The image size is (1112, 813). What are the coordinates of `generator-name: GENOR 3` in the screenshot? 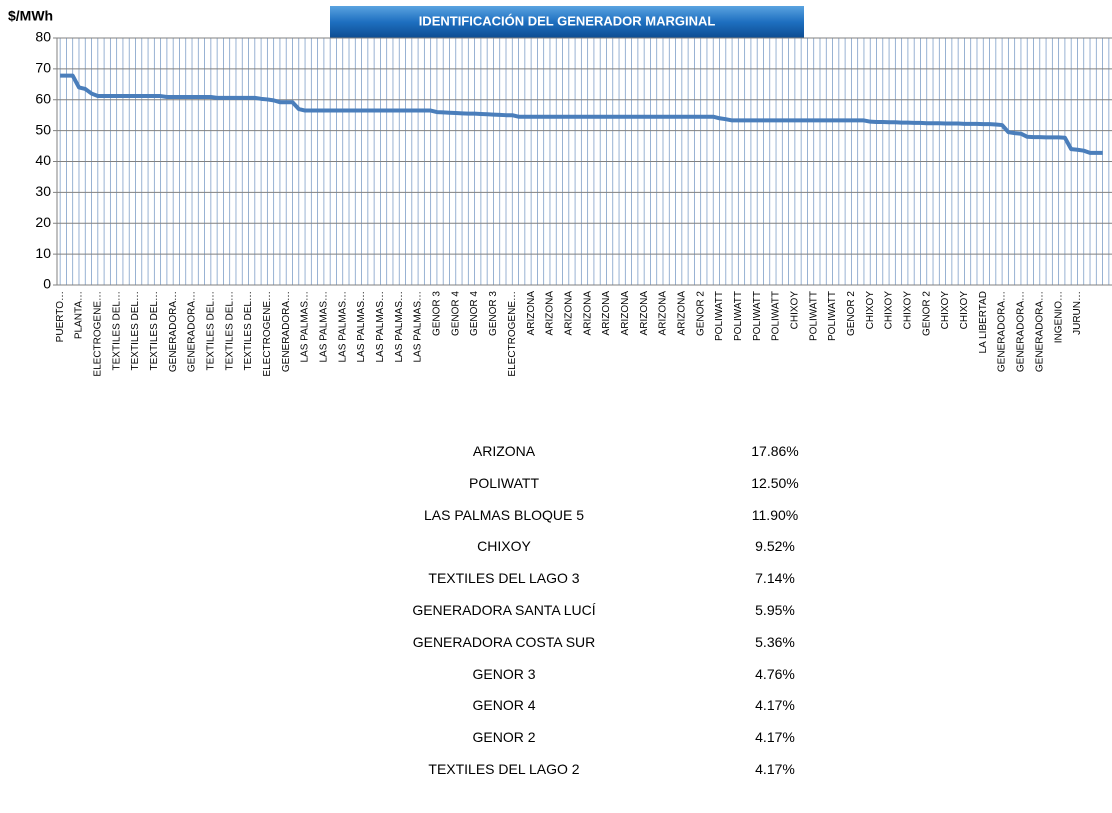 It's located at (504, 673).